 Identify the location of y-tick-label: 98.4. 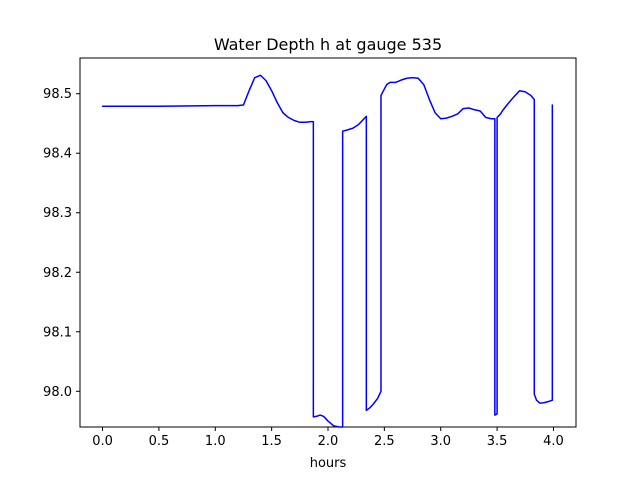
(57, 154).